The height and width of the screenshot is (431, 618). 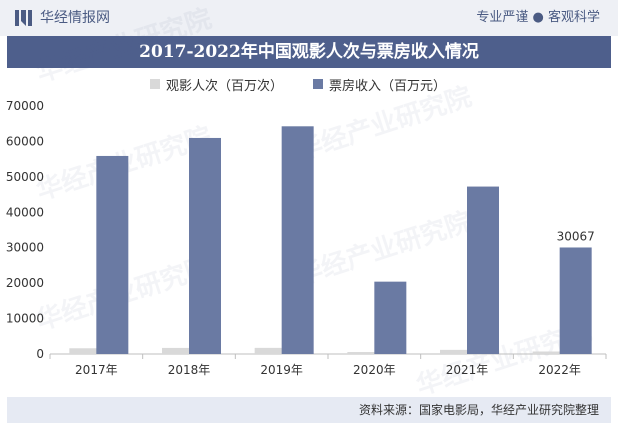 I want to click on y-tick-label: 30000, so click(x=25, y=248).